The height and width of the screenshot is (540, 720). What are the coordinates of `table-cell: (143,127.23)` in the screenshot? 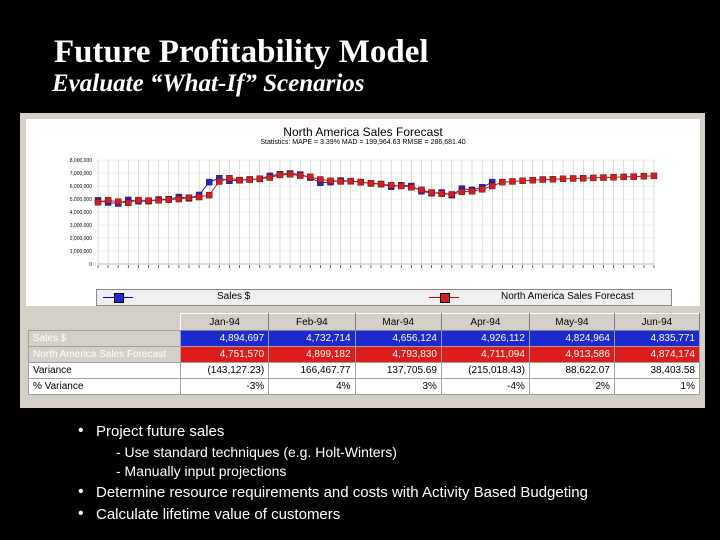 It's located at (225, 370).